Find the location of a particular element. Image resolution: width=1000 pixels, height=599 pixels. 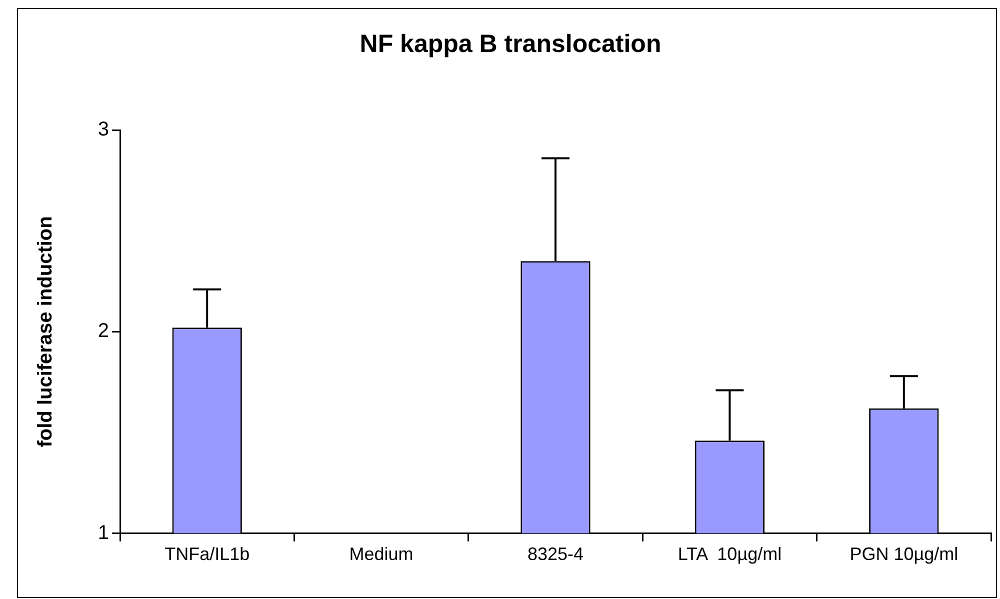

y-tick-label: 3 is located at coordinates (103, 129).